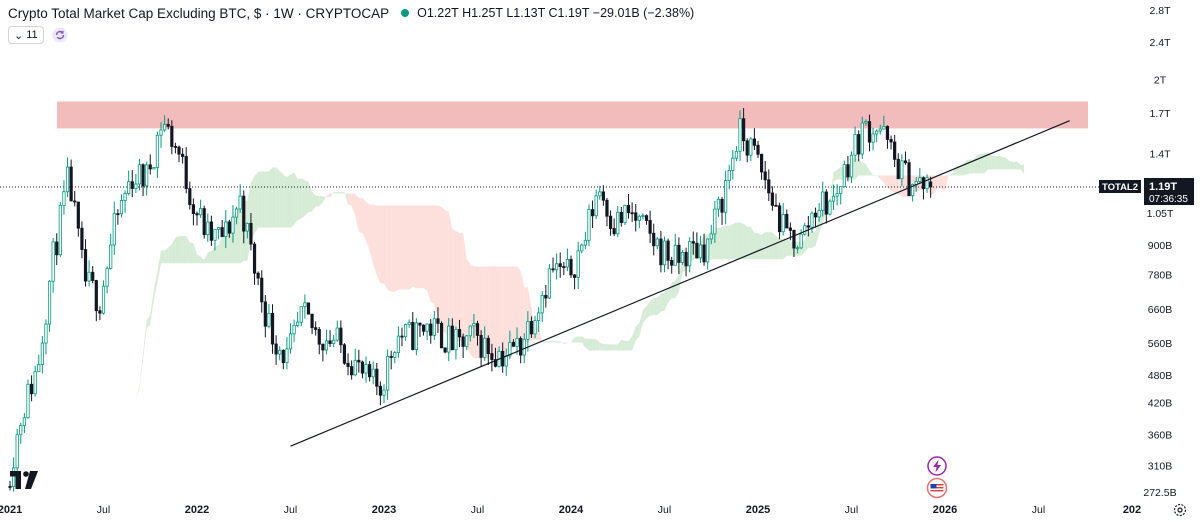 This screenshot has height=522, width=1200. What do you see at coordinates (25, 480) in the screenshot?
I see `tradingview-logo: TV` at bounding box center [25, 480].